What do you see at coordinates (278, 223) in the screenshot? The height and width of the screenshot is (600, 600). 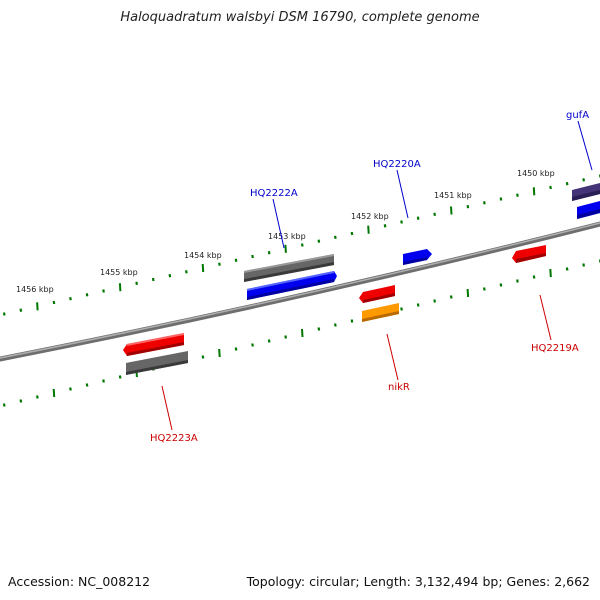 I see `leader-HQ2222A` at bounding box center [278, 223].